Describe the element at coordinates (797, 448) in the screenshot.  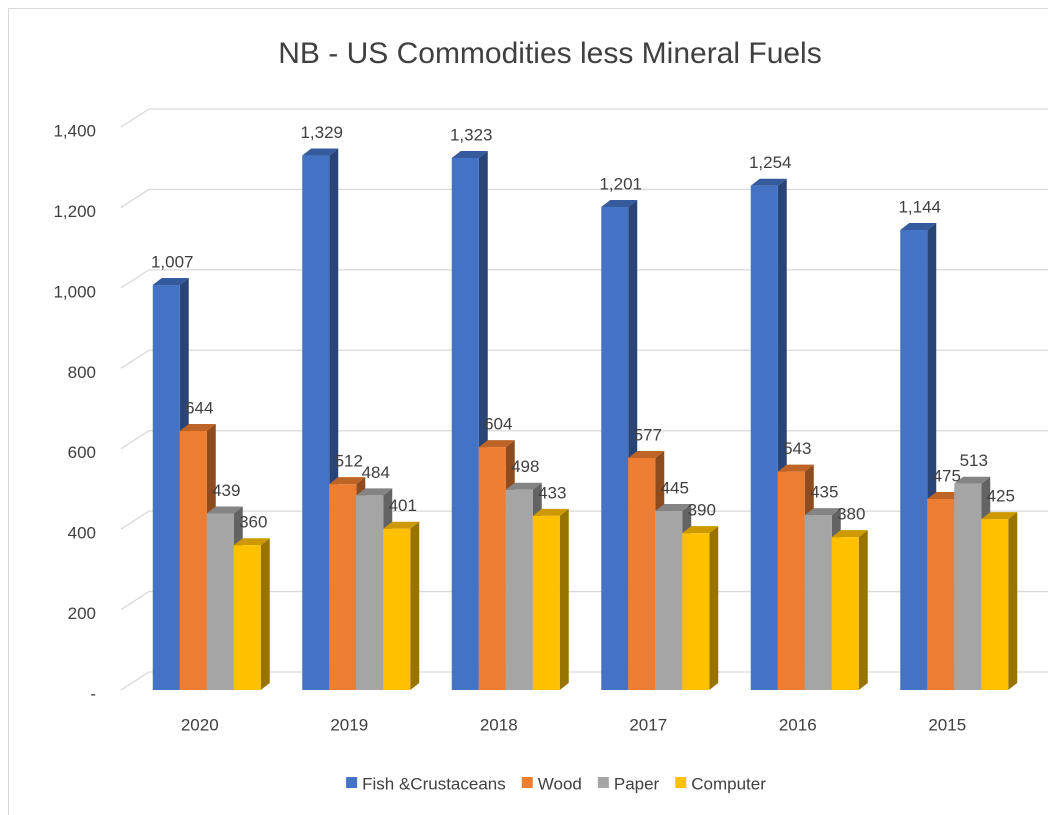
I see `data-label: 543` at that location.